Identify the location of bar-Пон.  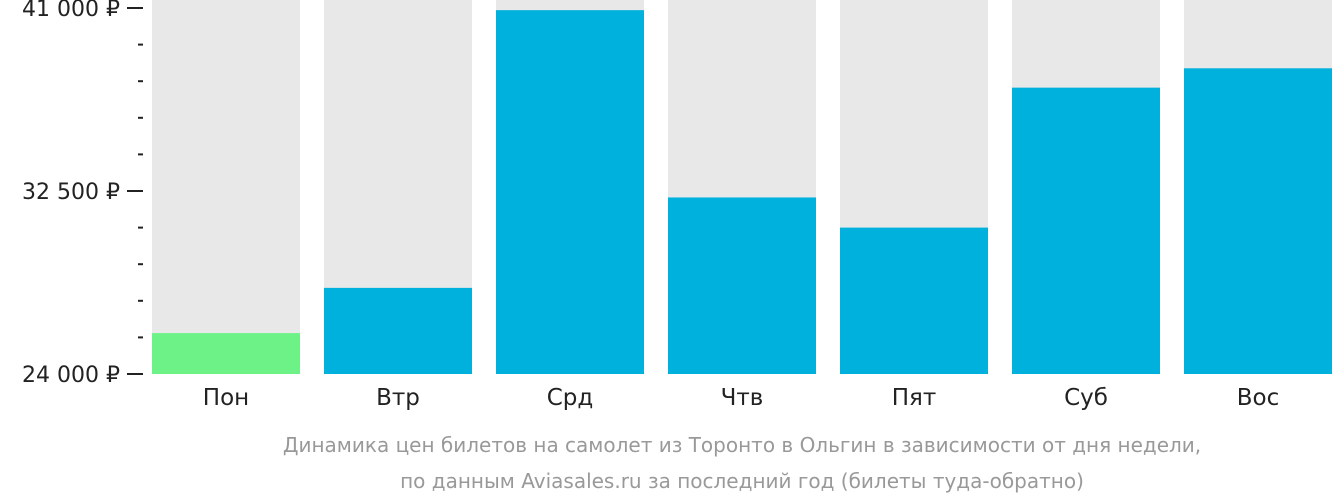
(226, 353).